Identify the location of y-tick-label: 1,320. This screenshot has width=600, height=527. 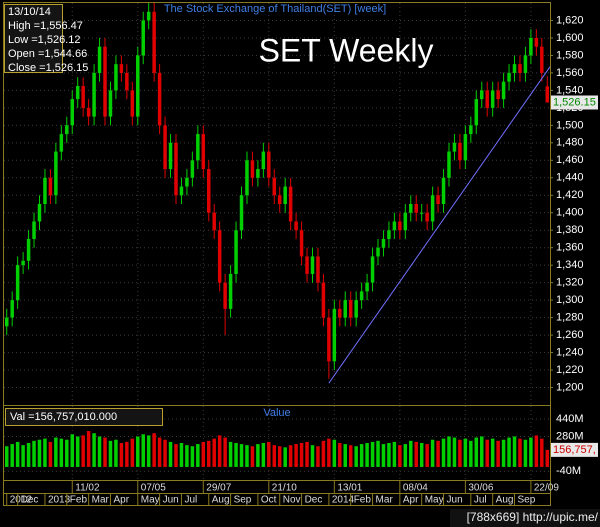
(570, 283).